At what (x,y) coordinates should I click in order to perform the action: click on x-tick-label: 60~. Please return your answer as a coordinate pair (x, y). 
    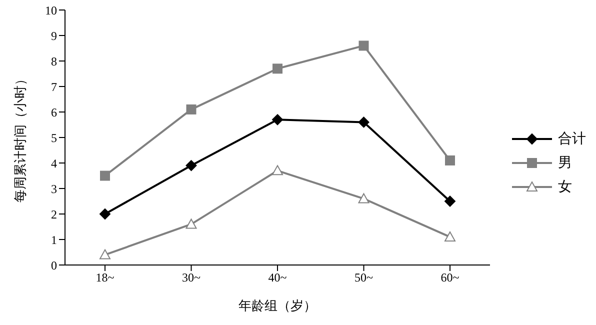
    Looking at the image, I should click on (450, 277).